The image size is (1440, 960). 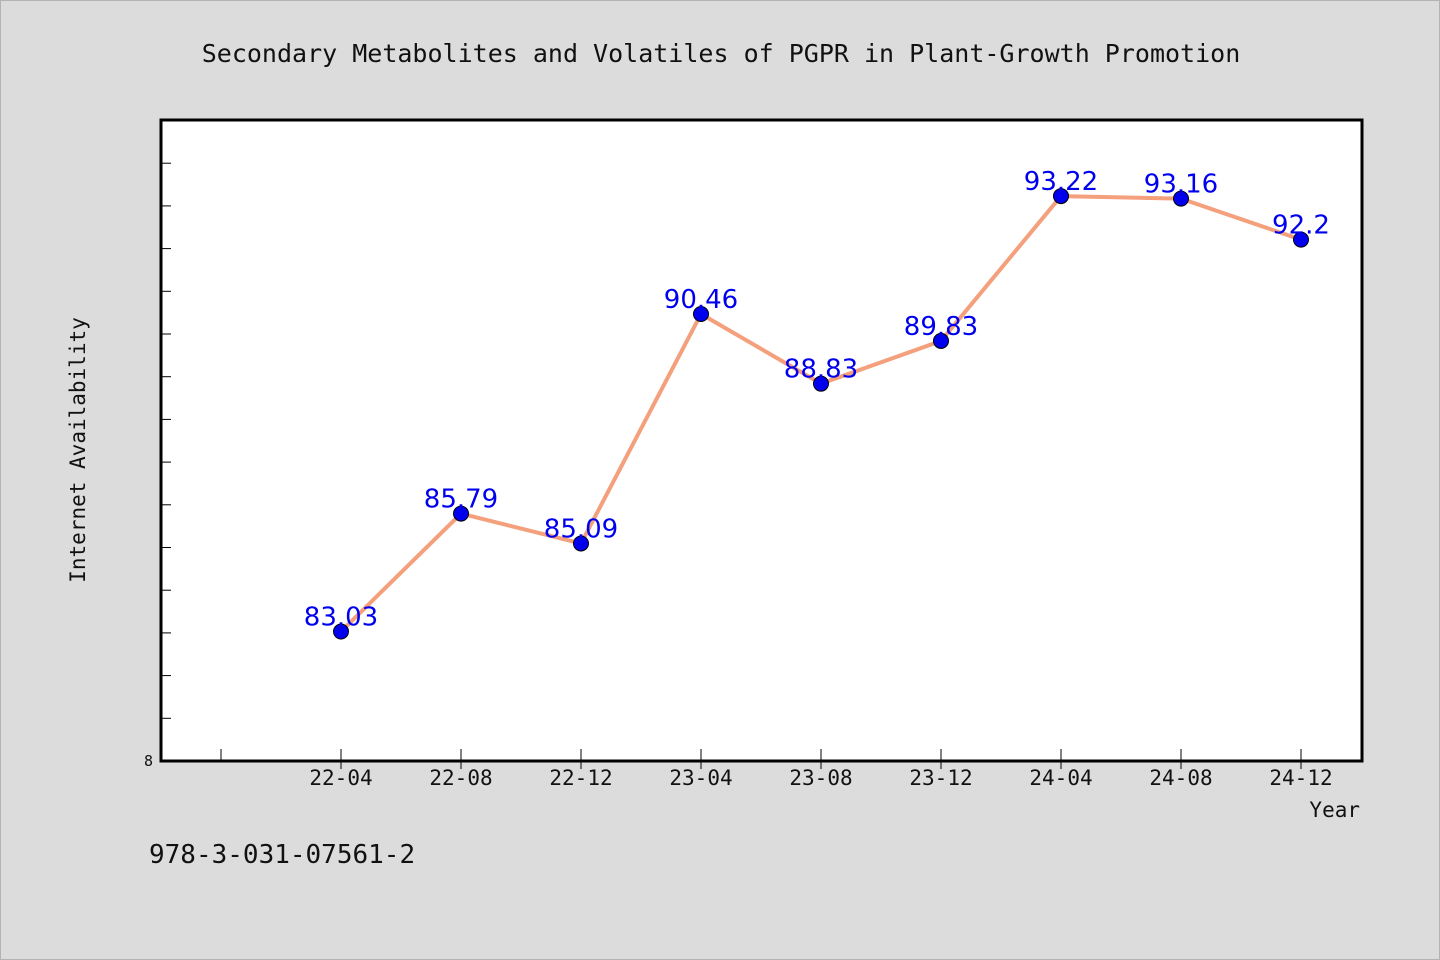 What do you see at coordinates (1301, 226) in the screenshot?
I see `data-label: 92.2` at bounding box center [1301, 226].